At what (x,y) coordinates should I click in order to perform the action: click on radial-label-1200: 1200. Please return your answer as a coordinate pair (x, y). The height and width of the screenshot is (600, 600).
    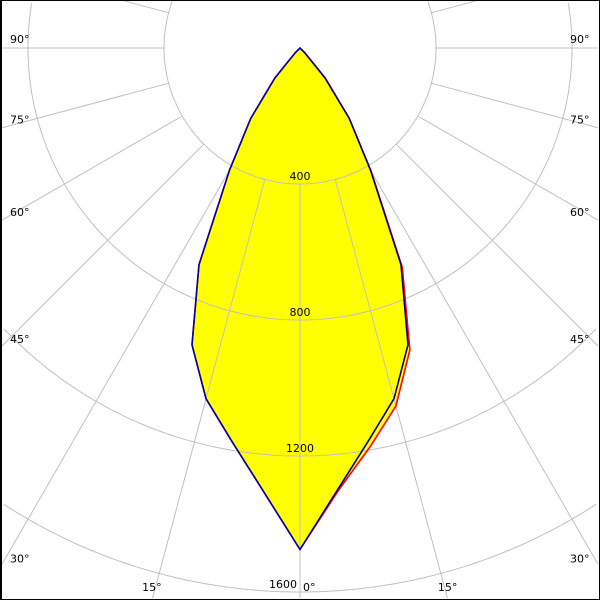
    Looking at the image, I should click on (300, 448).